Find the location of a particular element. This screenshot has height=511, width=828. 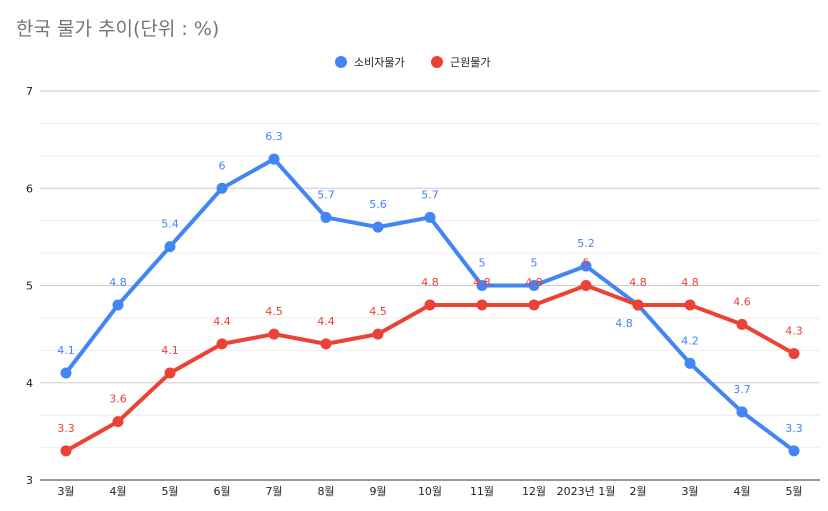

x-tick-label: 2월 is located at coordinates (637, 491).